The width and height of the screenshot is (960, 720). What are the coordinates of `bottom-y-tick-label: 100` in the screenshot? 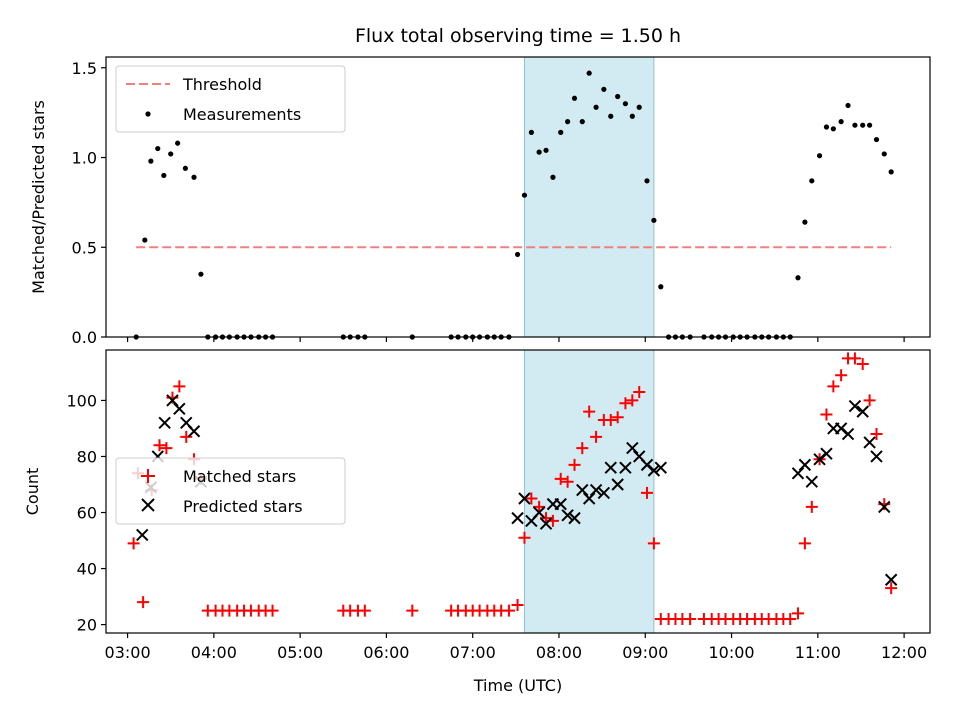 It's located at (81, 400).